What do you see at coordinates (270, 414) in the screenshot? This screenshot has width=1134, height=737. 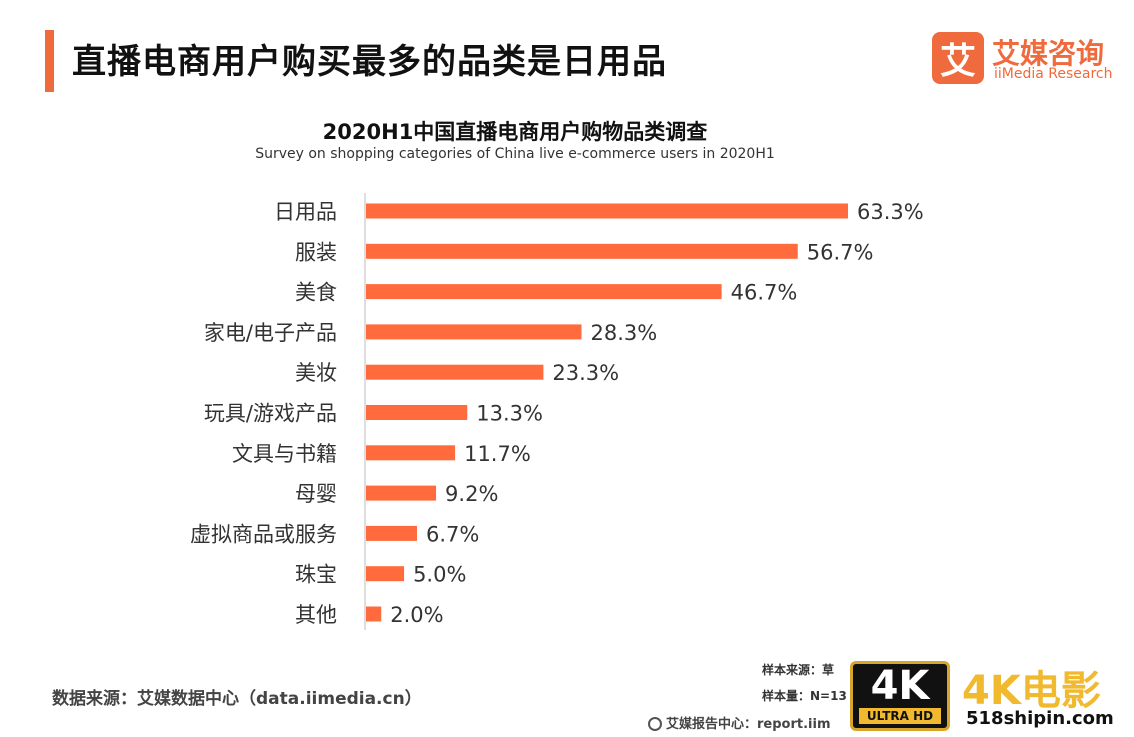 I see `category-label: 玩具/游戏产品` at bounding box center [270, 414].